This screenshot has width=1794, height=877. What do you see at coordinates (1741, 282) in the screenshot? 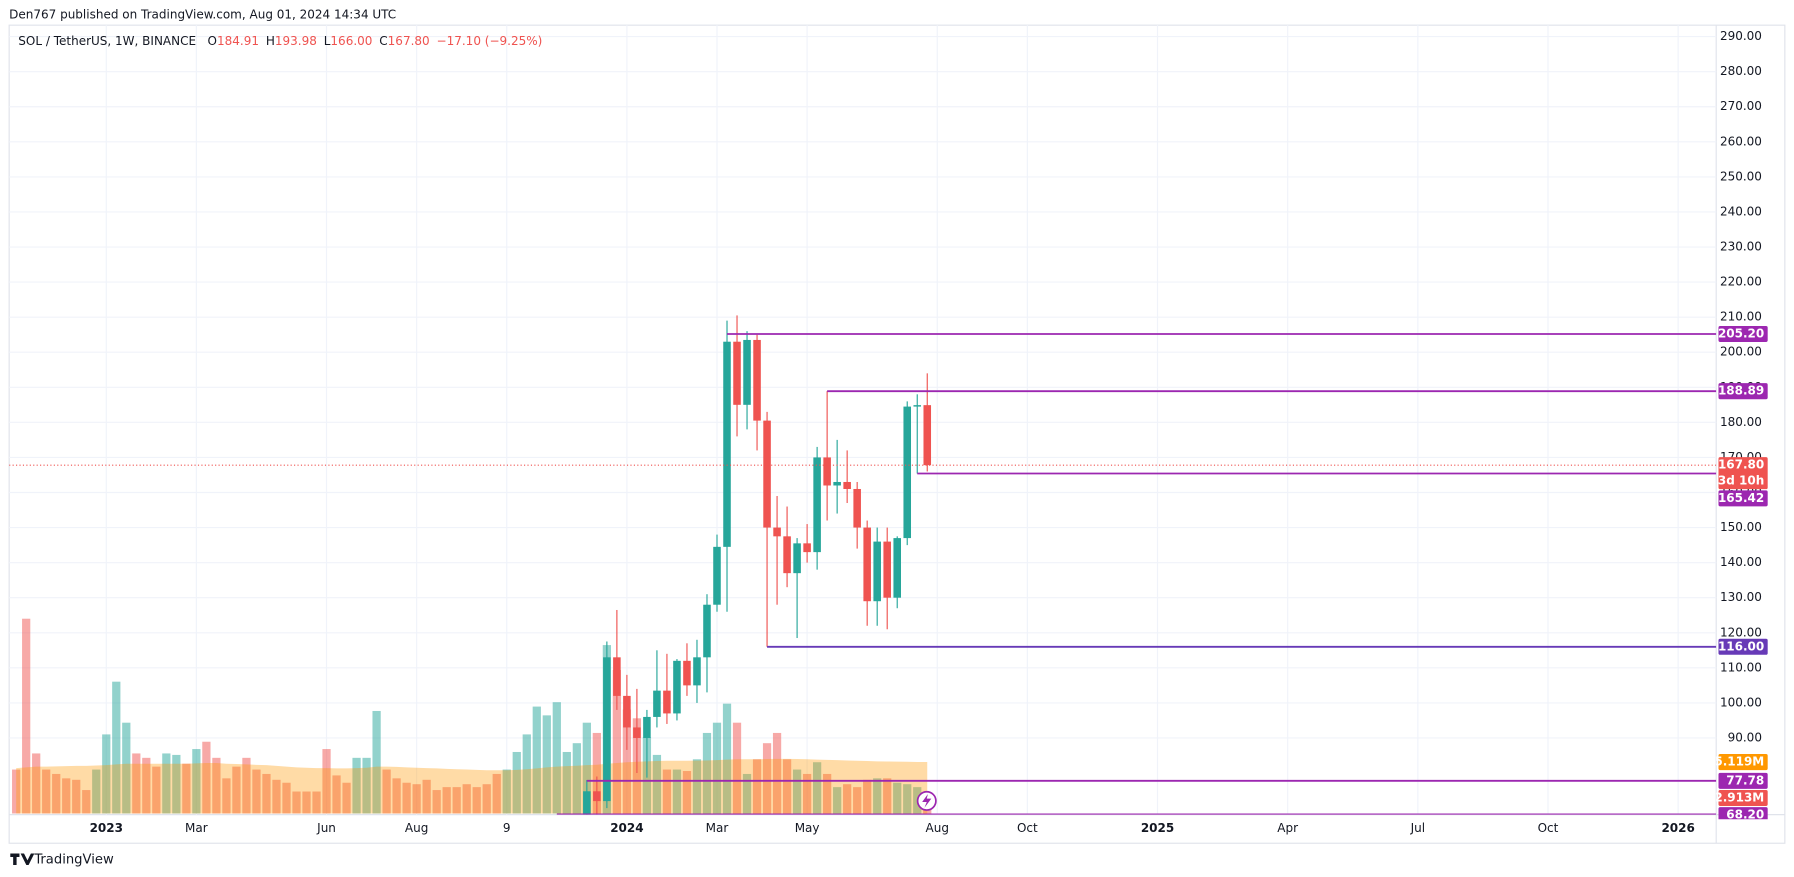
I see `y-tick-label: 220.00` at bounding box center [1741, 282].